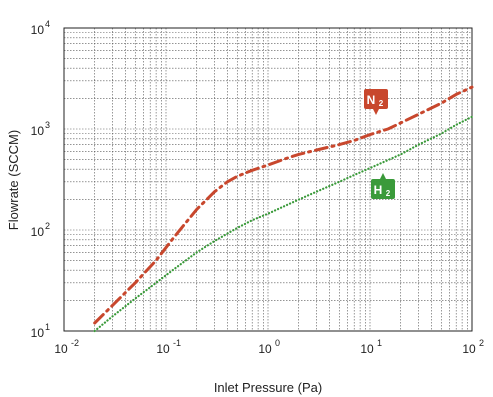  What do you see at coordinates (13, 180) in the screenshot?
I see `y-axis-label: Flowrate (SCCM)` at bounding box center [13, 180].